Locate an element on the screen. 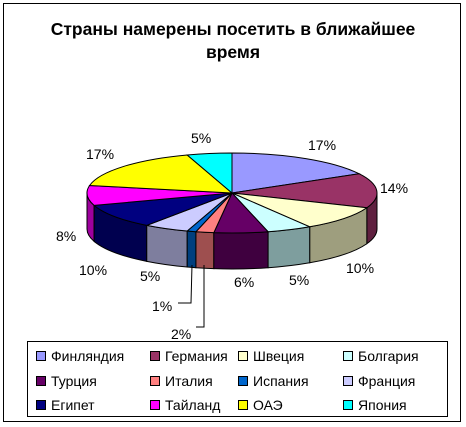 This screenshot has width=466, height=427. legend-item-5: Италия is located at coordinates (181, 381).